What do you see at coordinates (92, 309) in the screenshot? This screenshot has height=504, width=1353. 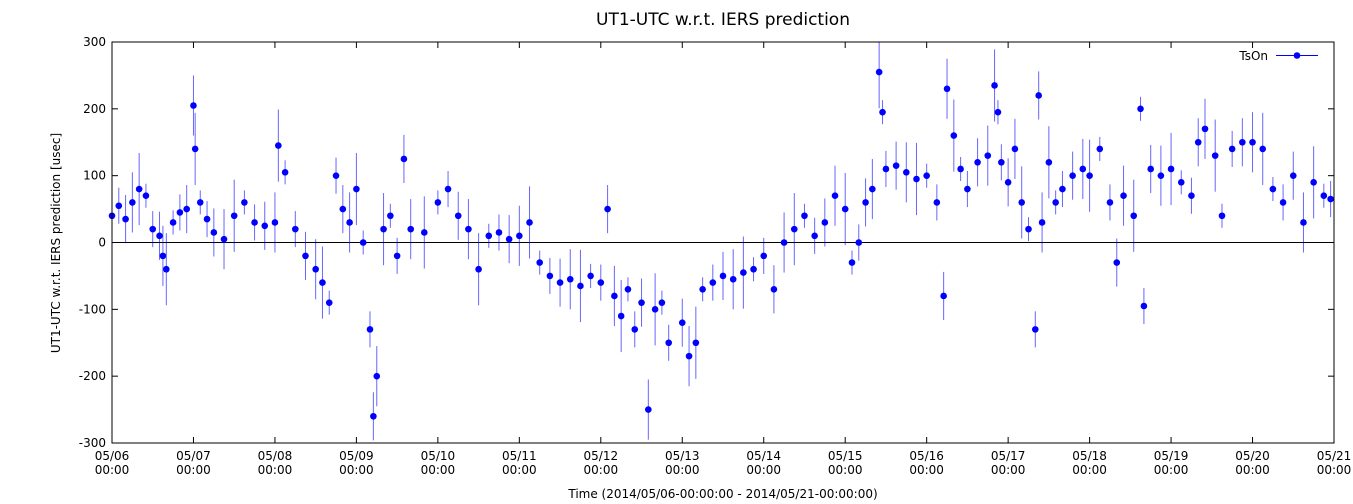 I see `y-tick-label: -100` at bounding box center [92, 309].